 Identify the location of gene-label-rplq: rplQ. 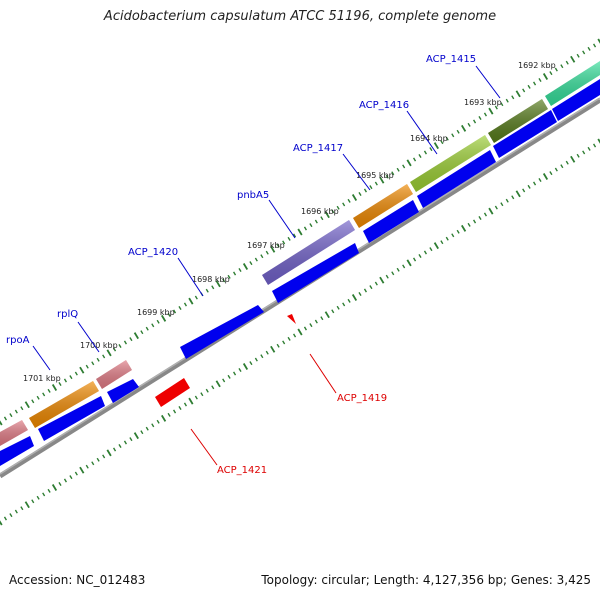
(67, 314).